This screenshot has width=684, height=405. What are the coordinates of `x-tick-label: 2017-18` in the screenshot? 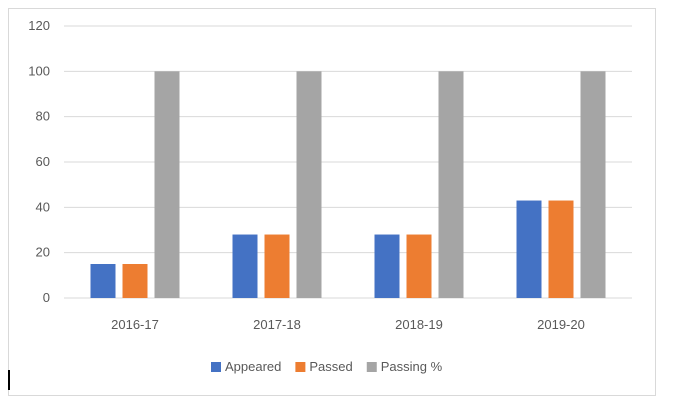 It's located at (277, 324).